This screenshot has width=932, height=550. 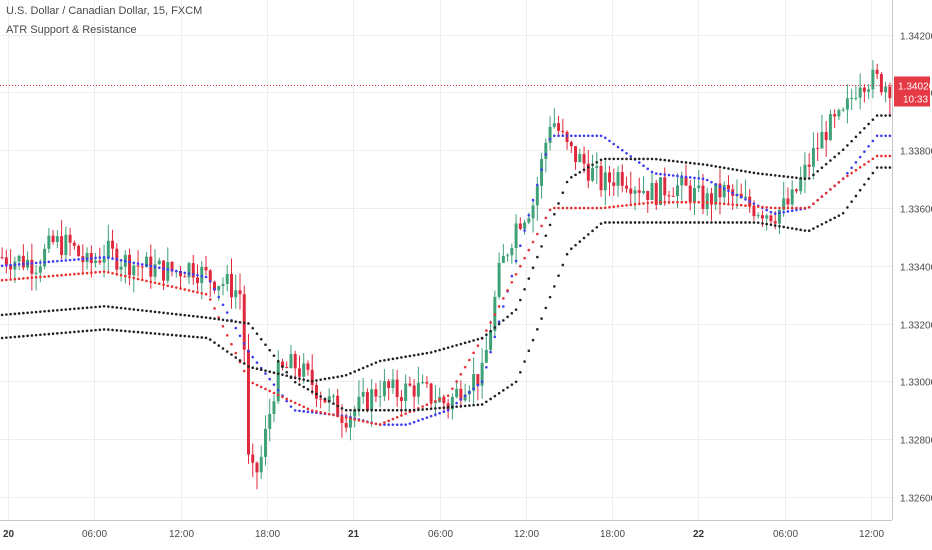 What do you see at coordinates (916, 383) in the screenshot?
I see `price-tick-label: 1.33000` at bounding box center [916, 383].